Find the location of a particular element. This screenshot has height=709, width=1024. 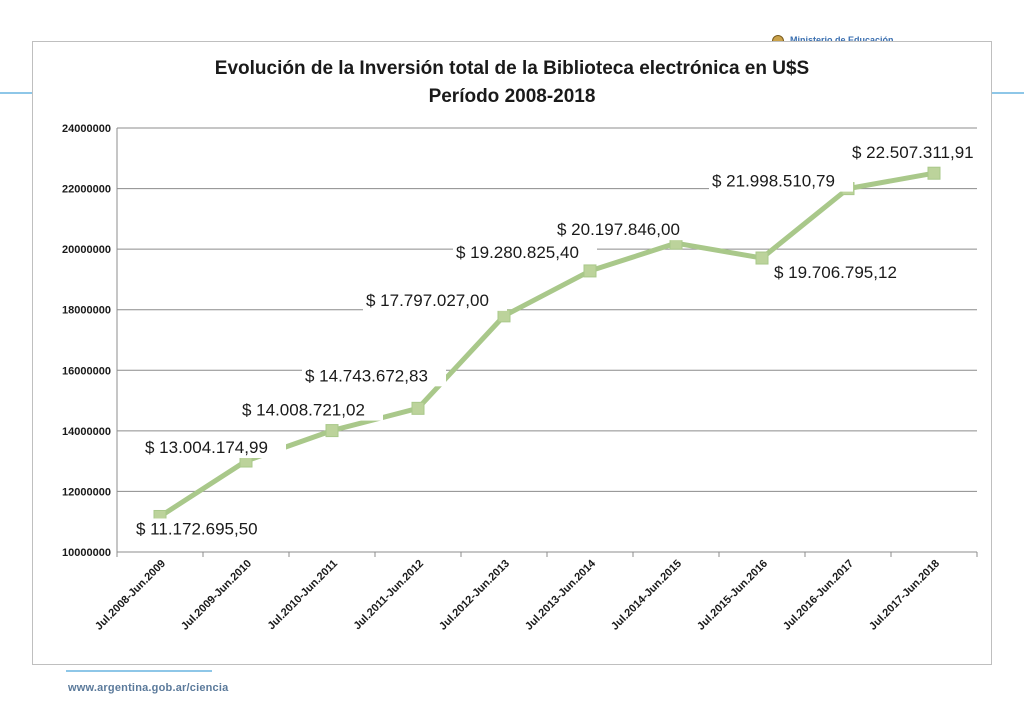

x-tick-label: Jul.2013-Jun.2014 is located at coordinates (561, 595).